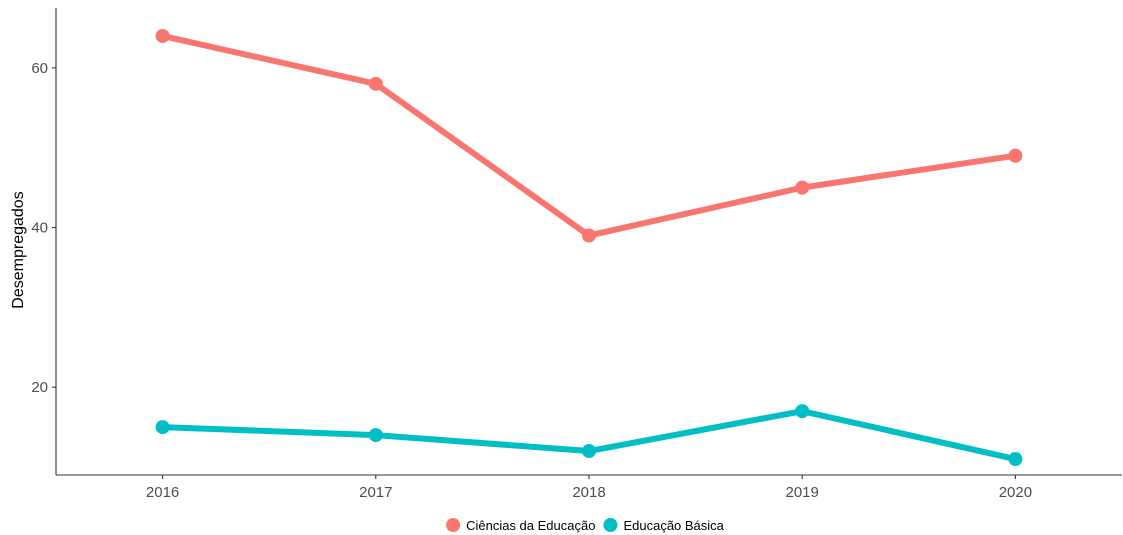 The image size is (1123, 535). I want to click on y-ticks: 20 40 60, so click(43, 228).